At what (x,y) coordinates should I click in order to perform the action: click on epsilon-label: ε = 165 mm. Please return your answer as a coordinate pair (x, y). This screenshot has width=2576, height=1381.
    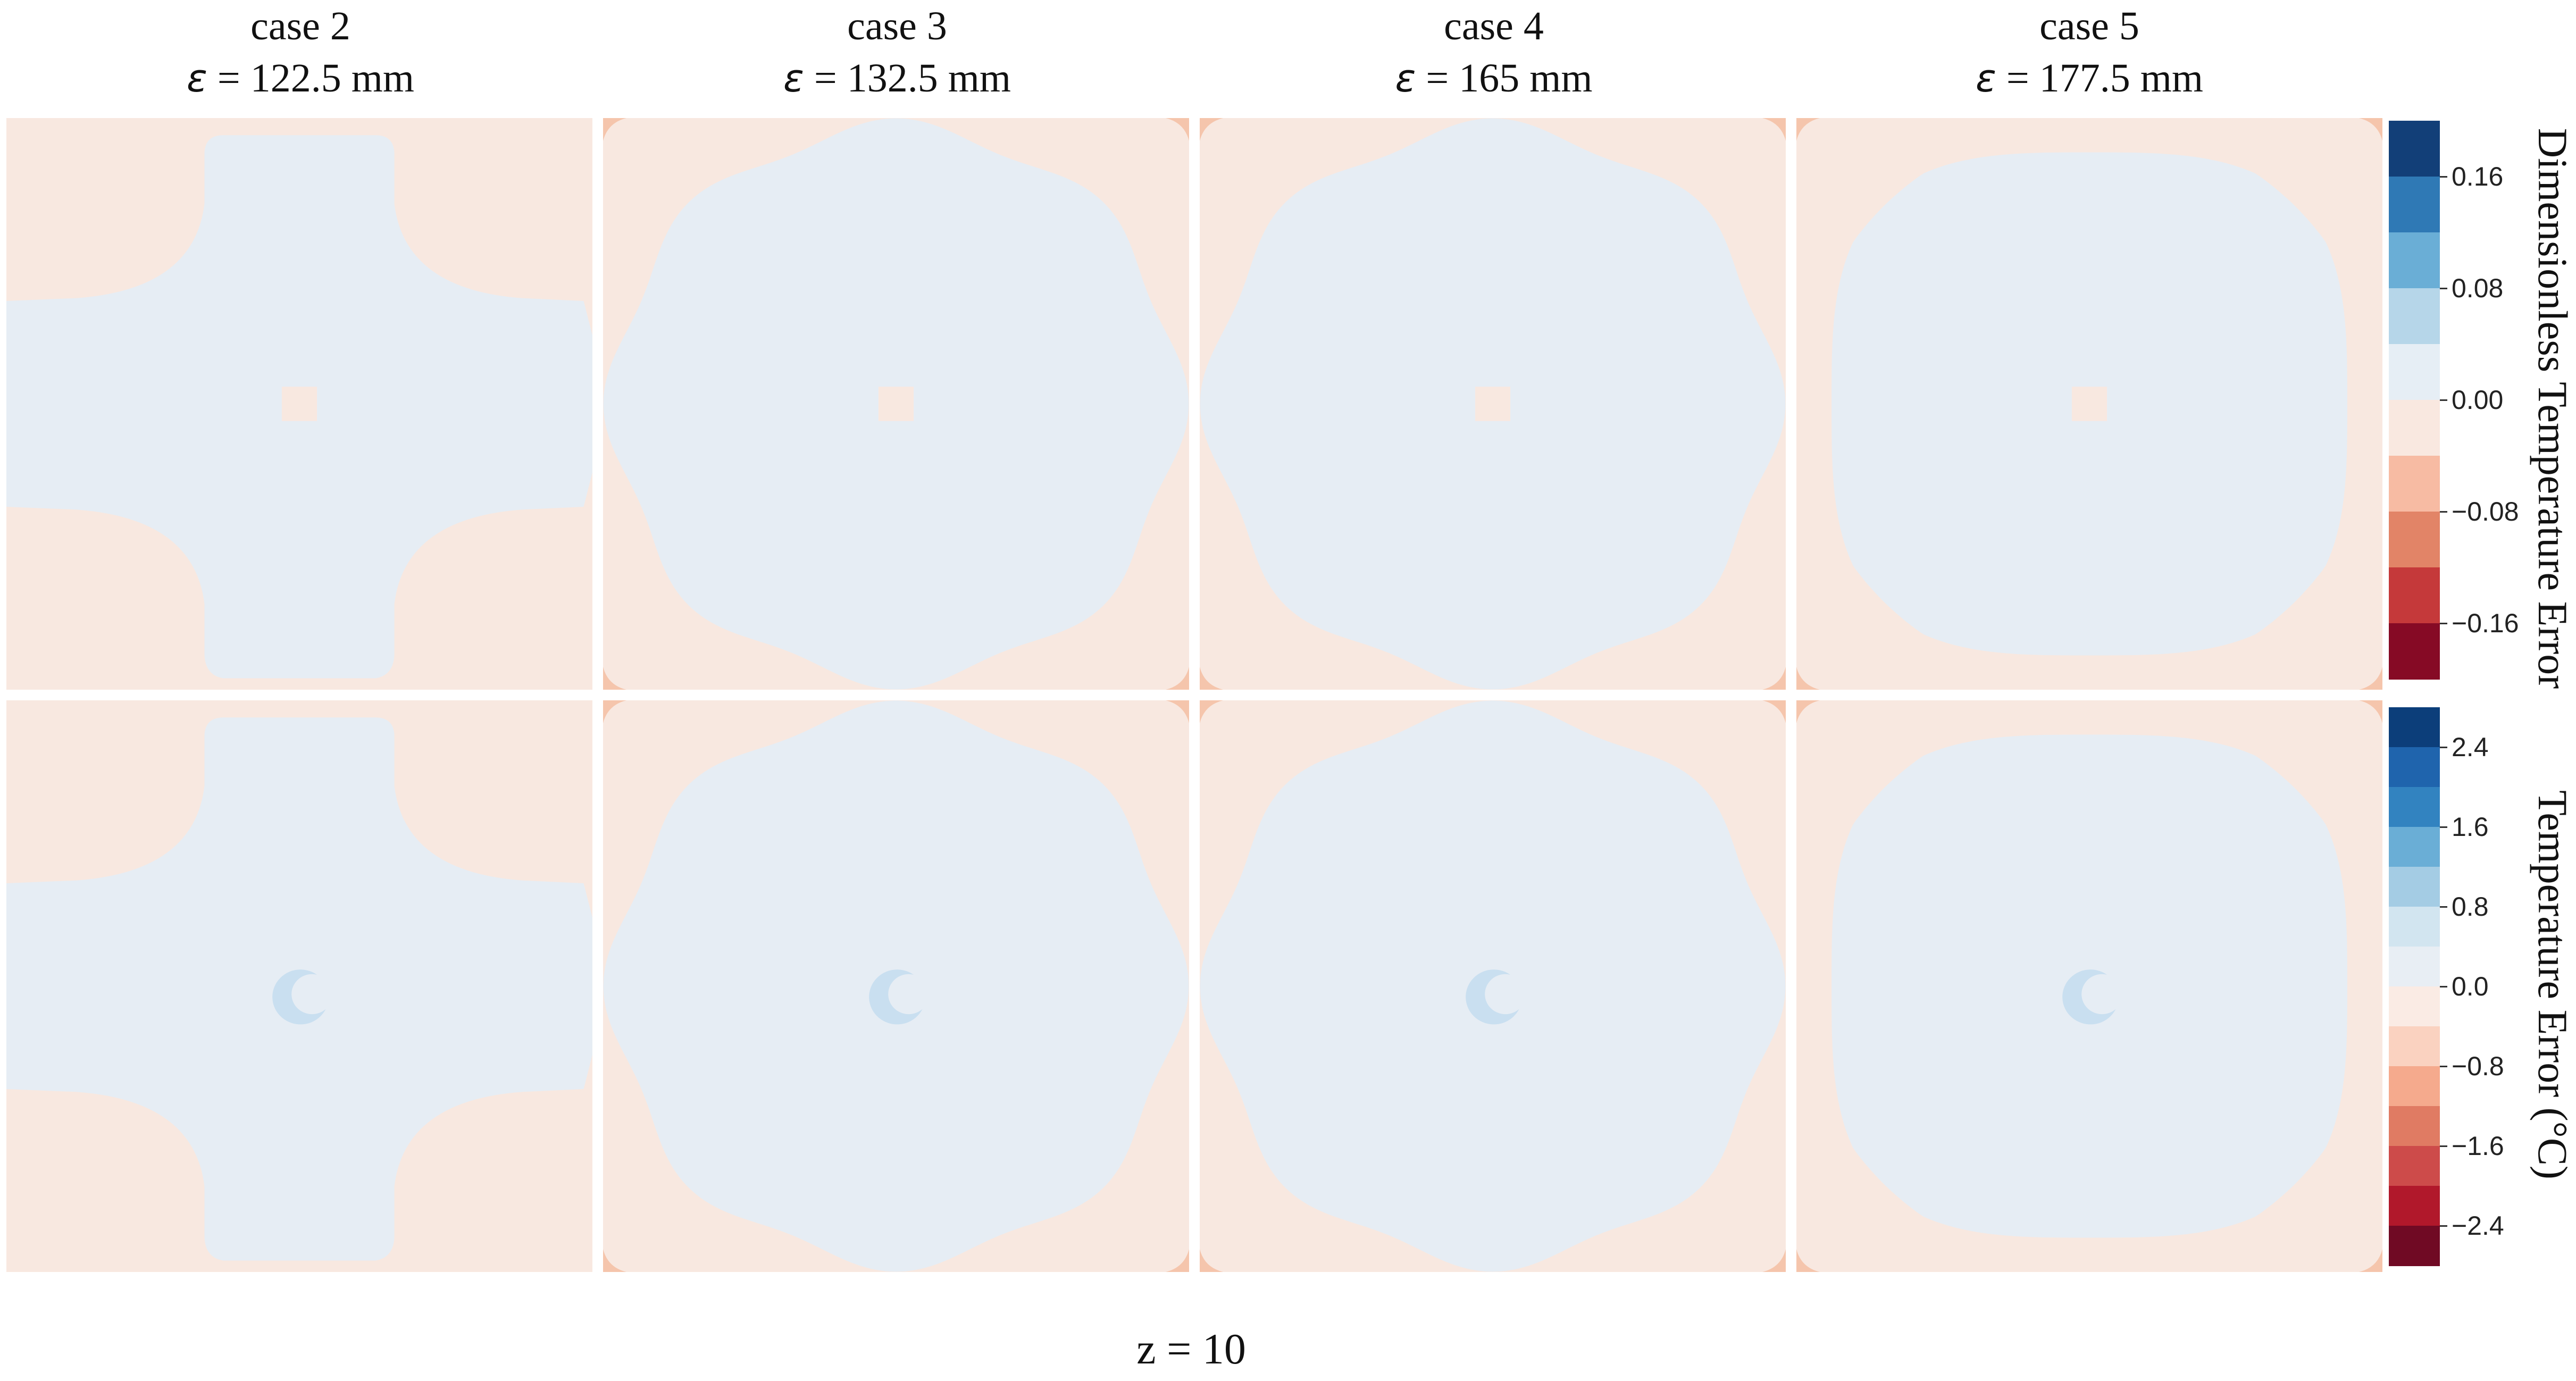
    Looking at the image, I should click on (1494, 78).